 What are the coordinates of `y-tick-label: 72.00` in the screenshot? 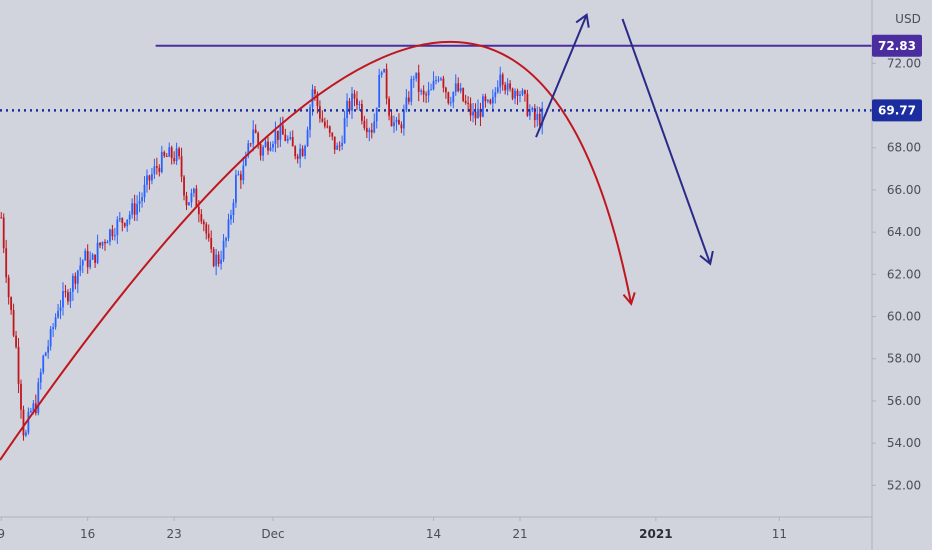 It's located at (904, 63).